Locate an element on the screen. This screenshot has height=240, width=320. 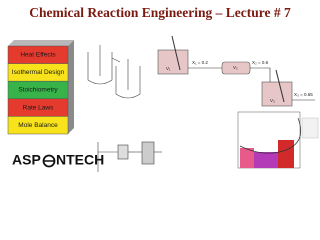
block-label: Mole Balance is located at coordinates (38, 125).